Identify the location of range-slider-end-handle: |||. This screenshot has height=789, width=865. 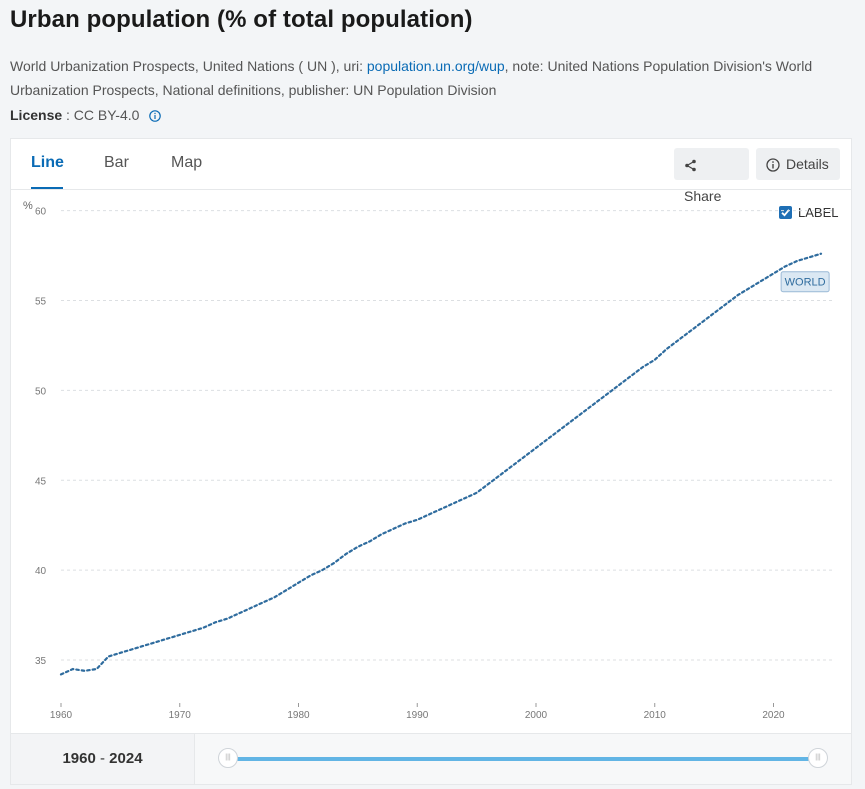
(818, 758).